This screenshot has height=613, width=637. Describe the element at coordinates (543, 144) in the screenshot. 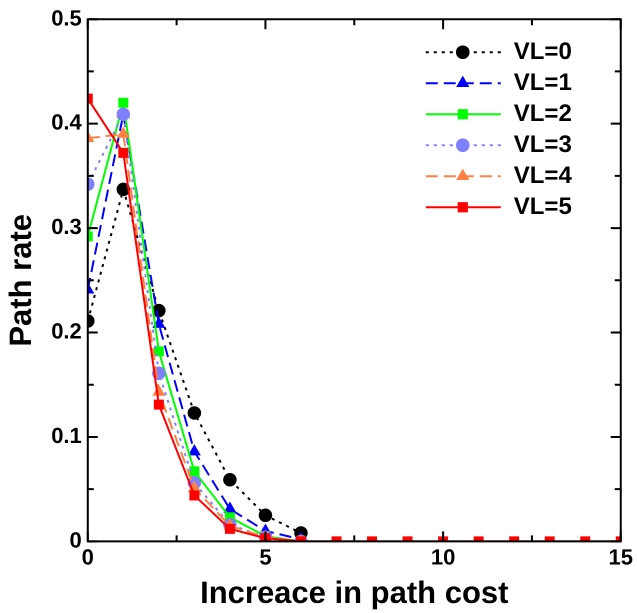

I see `legend-label: VL=3` at that location.